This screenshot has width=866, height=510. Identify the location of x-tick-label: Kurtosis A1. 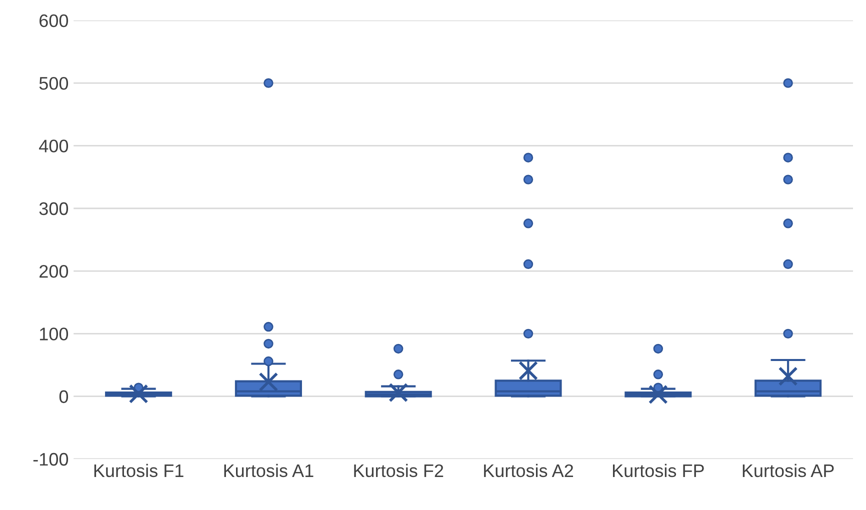
(269, 471).